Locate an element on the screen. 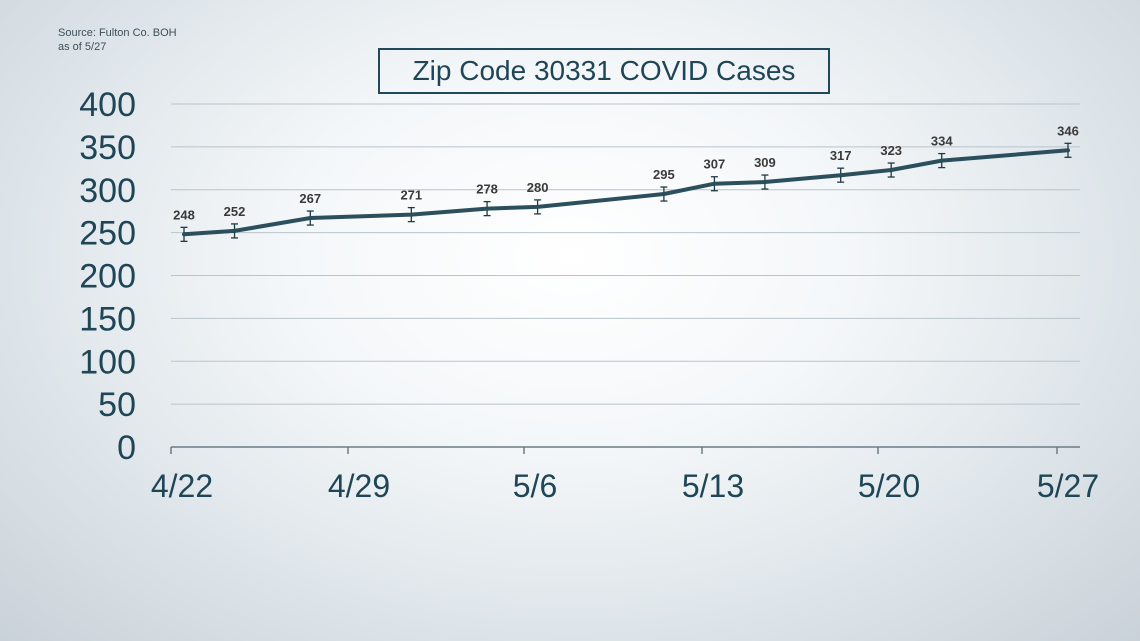  data-label: 280 is located at coordinates (538, 187).